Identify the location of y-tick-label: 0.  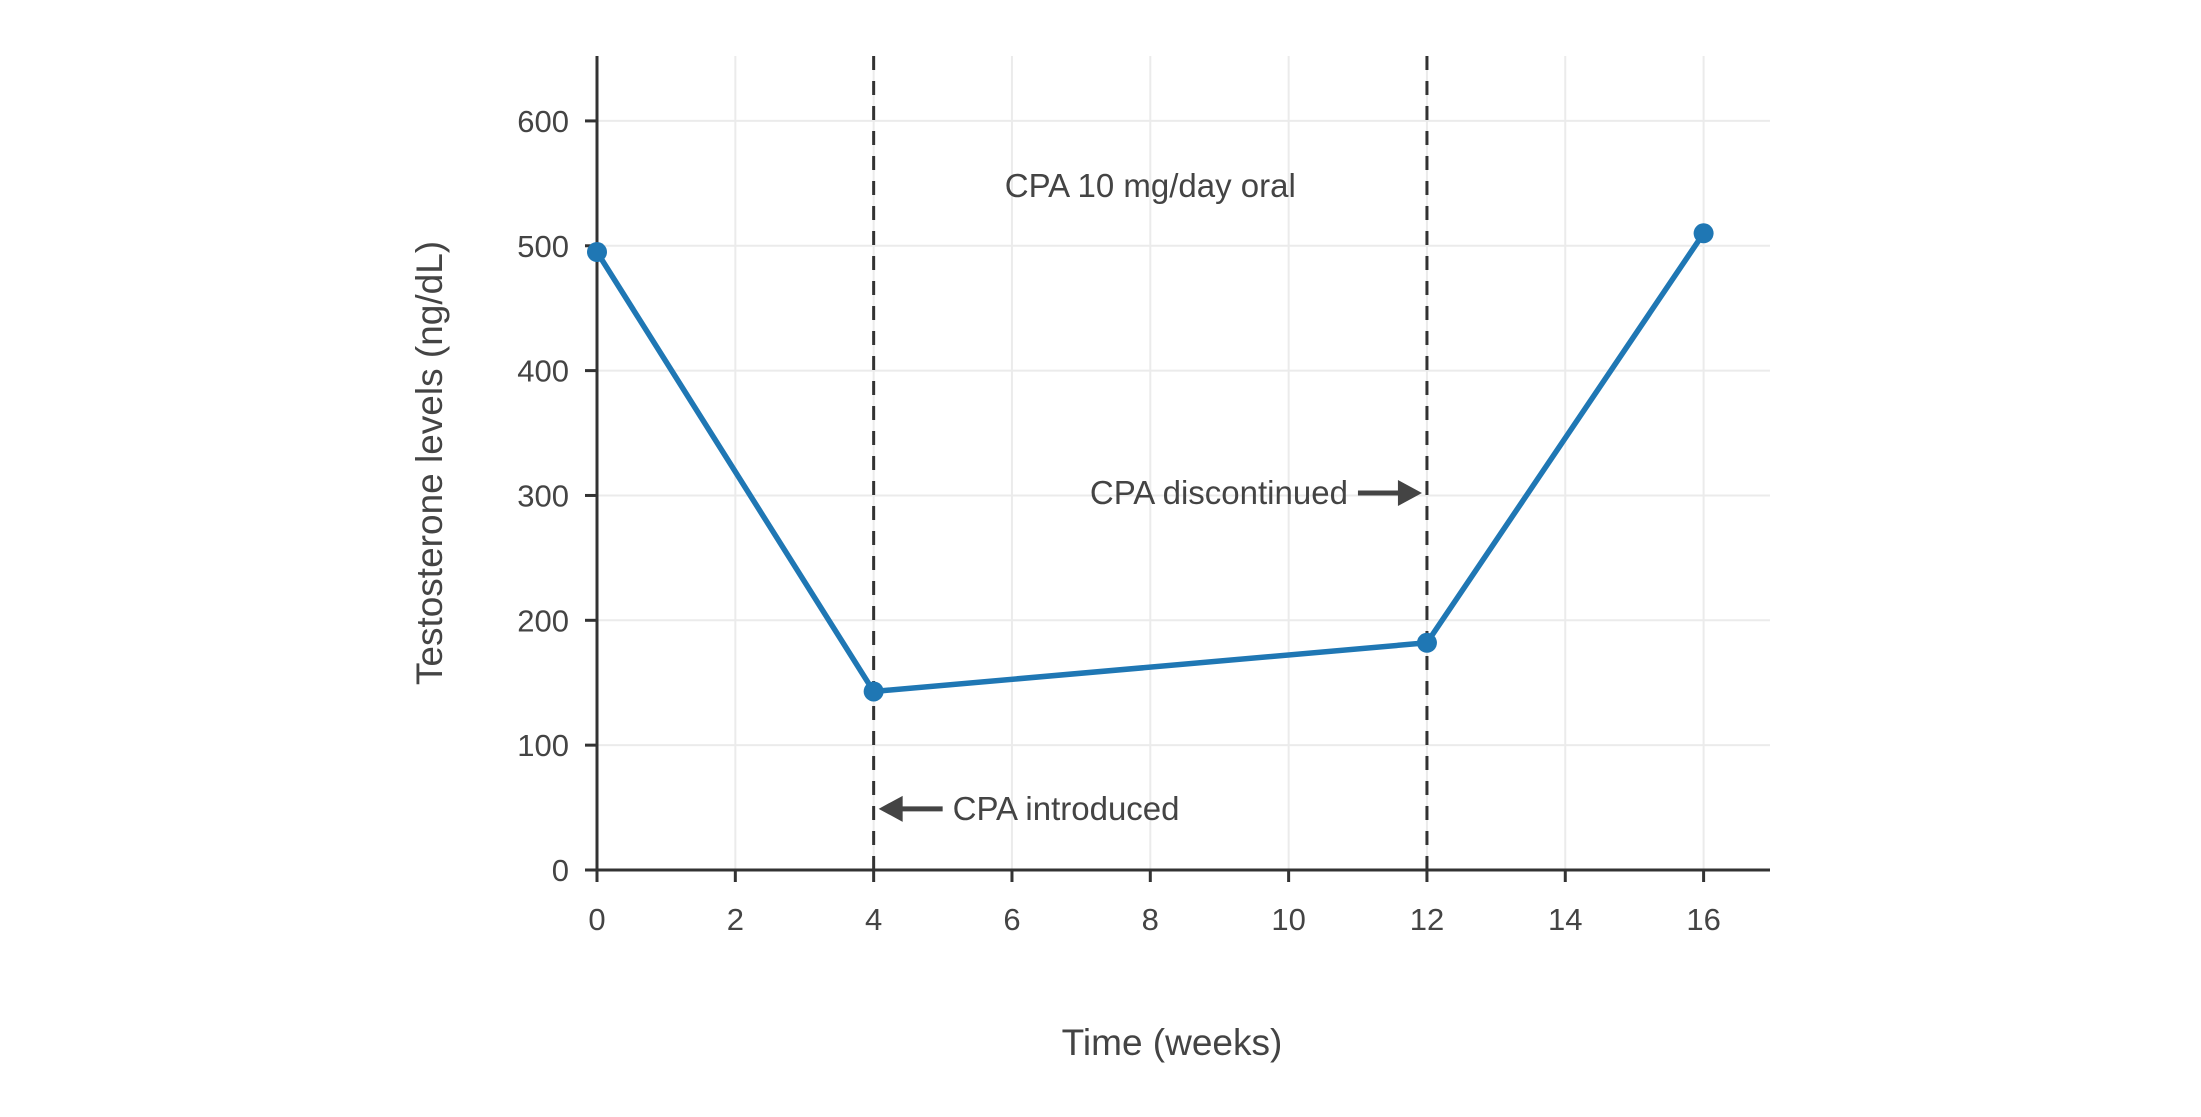
(560, 870).